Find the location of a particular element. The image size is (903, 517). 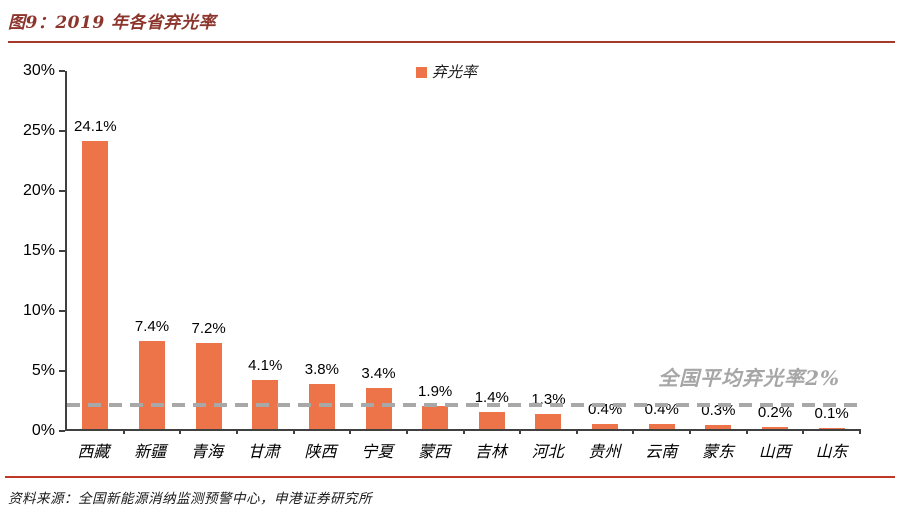

category-label: 西藏 is located at coordinates (93, 451).